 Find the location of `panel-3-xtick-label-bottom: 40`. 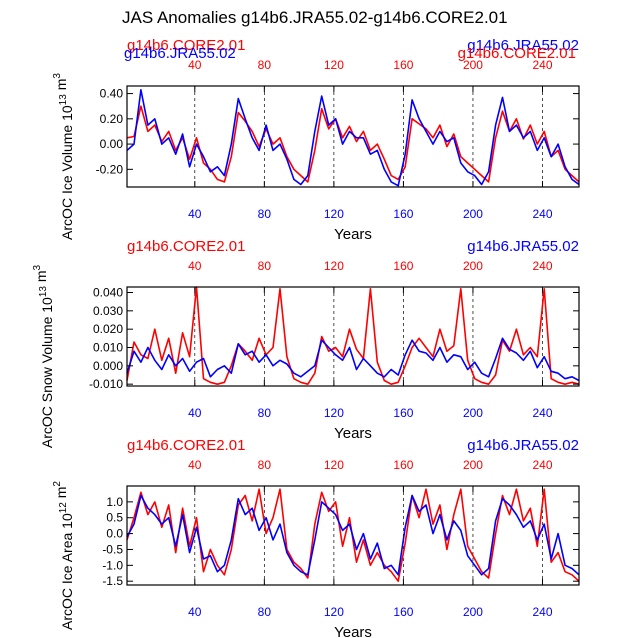

panel-3-xtick-label-bottom: 40 is located at coordinates (195, 612).